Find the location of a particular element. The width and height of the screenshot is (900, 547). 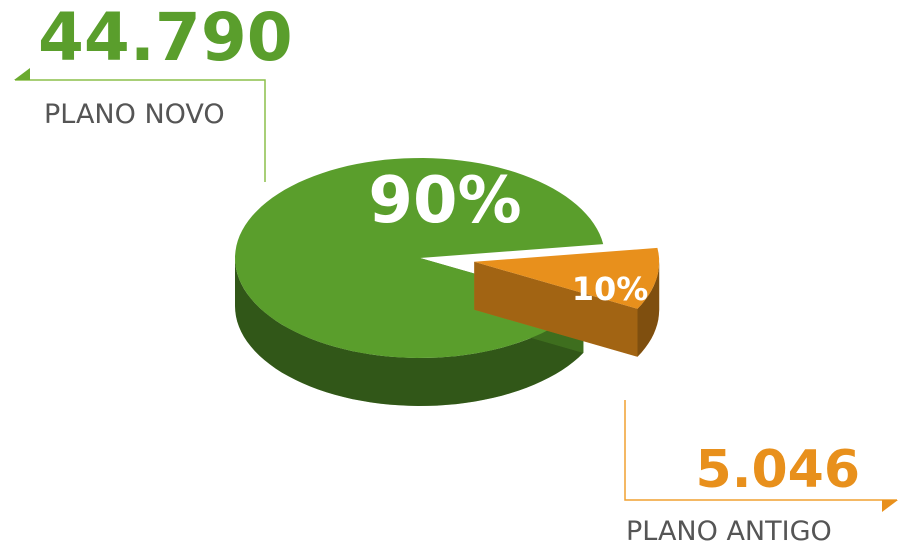

category-label: PLANO NOVO is located at coordinates (134, 114).